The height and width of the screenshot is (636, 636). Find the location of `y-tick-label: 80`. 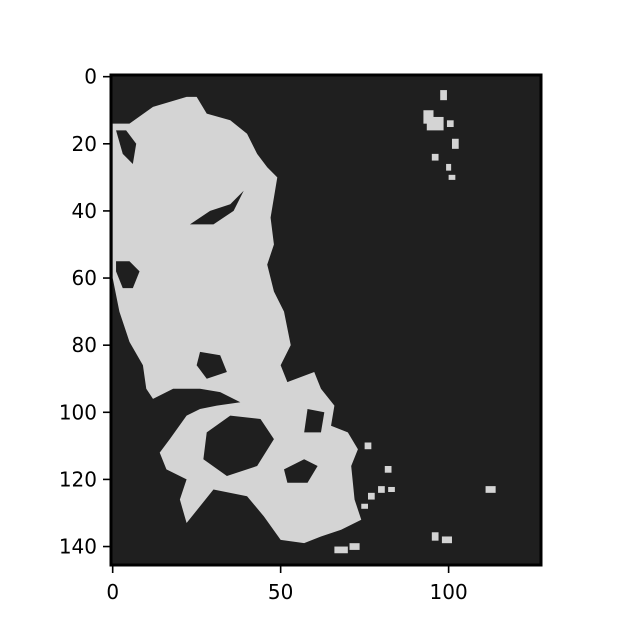

y-tick-label: 80 is located at coordinates (84, 345).